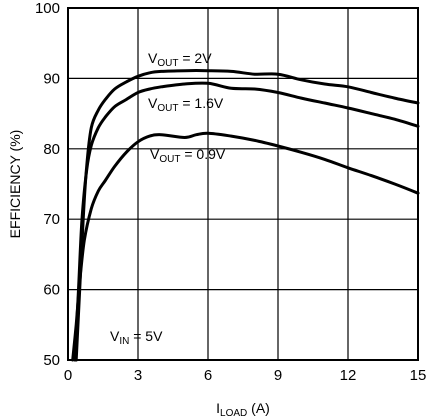  Describe the element at coordinates (348, 375) in the screenshot. I see `x-tick-label-12: 12` at that location.